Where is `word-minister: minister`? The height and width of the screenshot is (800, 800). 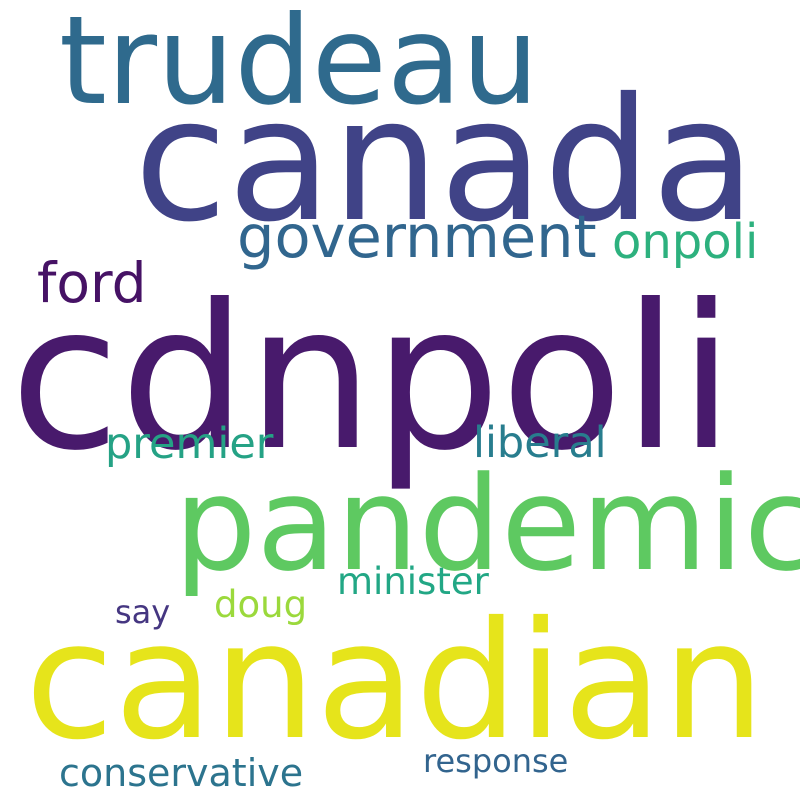
word-minister: minister is located at coordinates (413, 581).